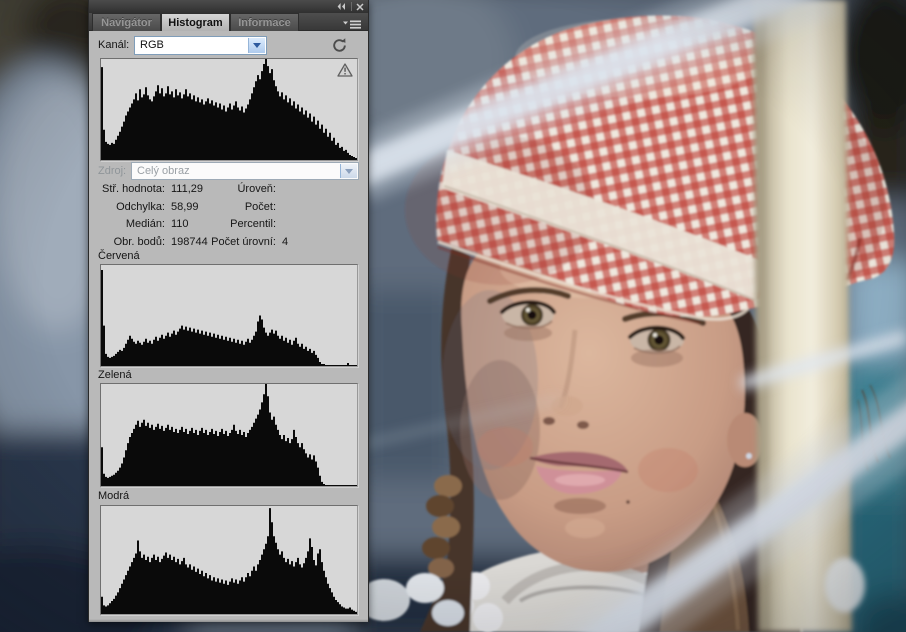  What do you see at coordinates (229, 315) in the screenshot?
I see `histogram-red` at bounding box center [229, 315].